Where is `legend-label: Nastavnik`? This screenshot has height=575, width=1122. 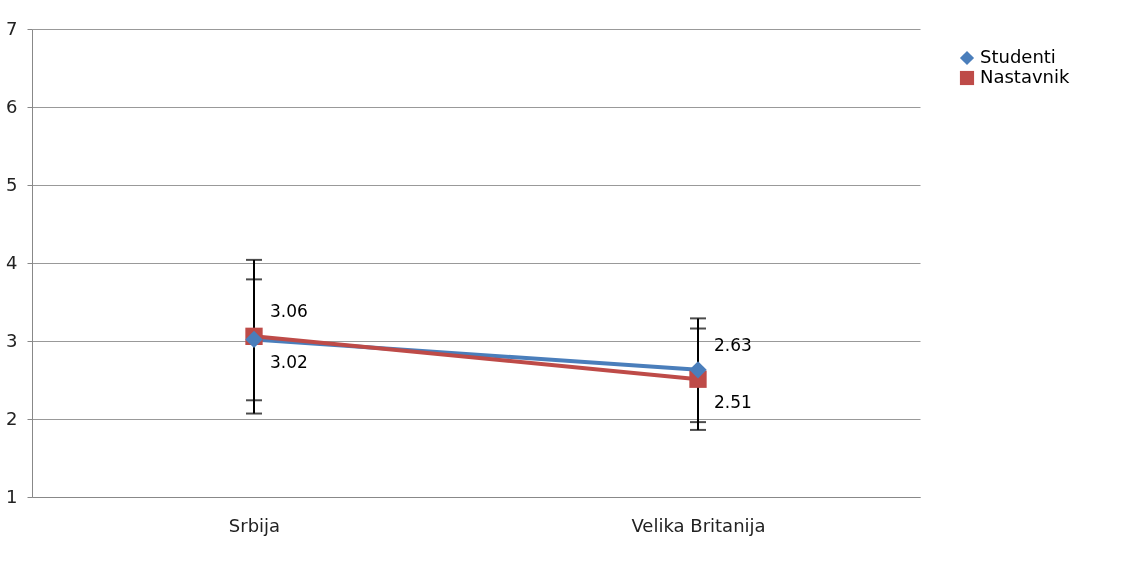
legend-label: Nastavnik is located at coordinates (1025, 76).